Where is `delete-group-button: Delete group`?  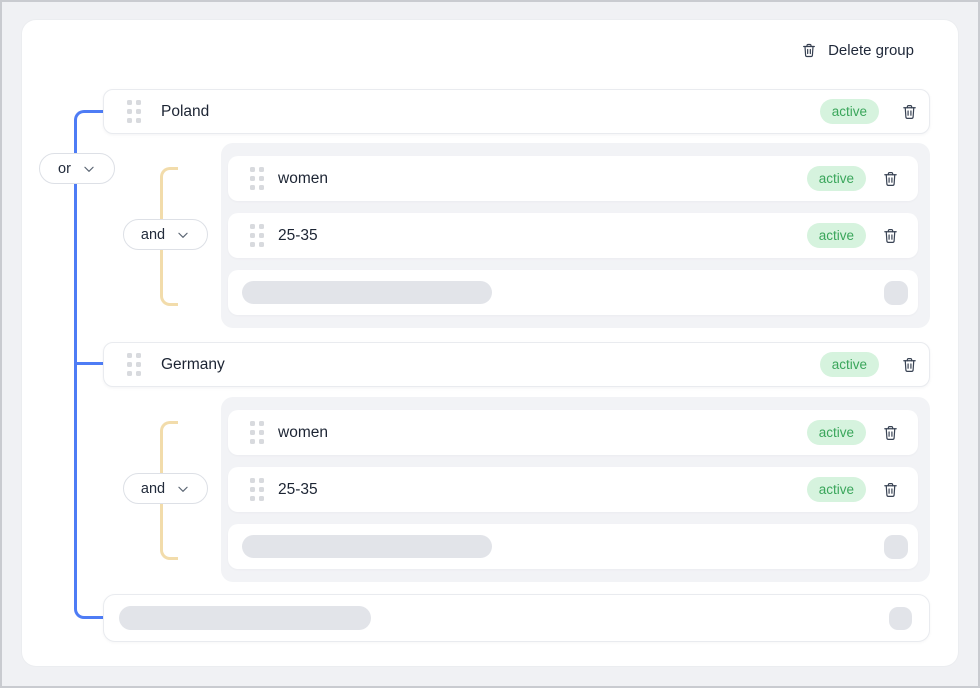
delete-group-button: Delete group is located at coordinates (857, 50).